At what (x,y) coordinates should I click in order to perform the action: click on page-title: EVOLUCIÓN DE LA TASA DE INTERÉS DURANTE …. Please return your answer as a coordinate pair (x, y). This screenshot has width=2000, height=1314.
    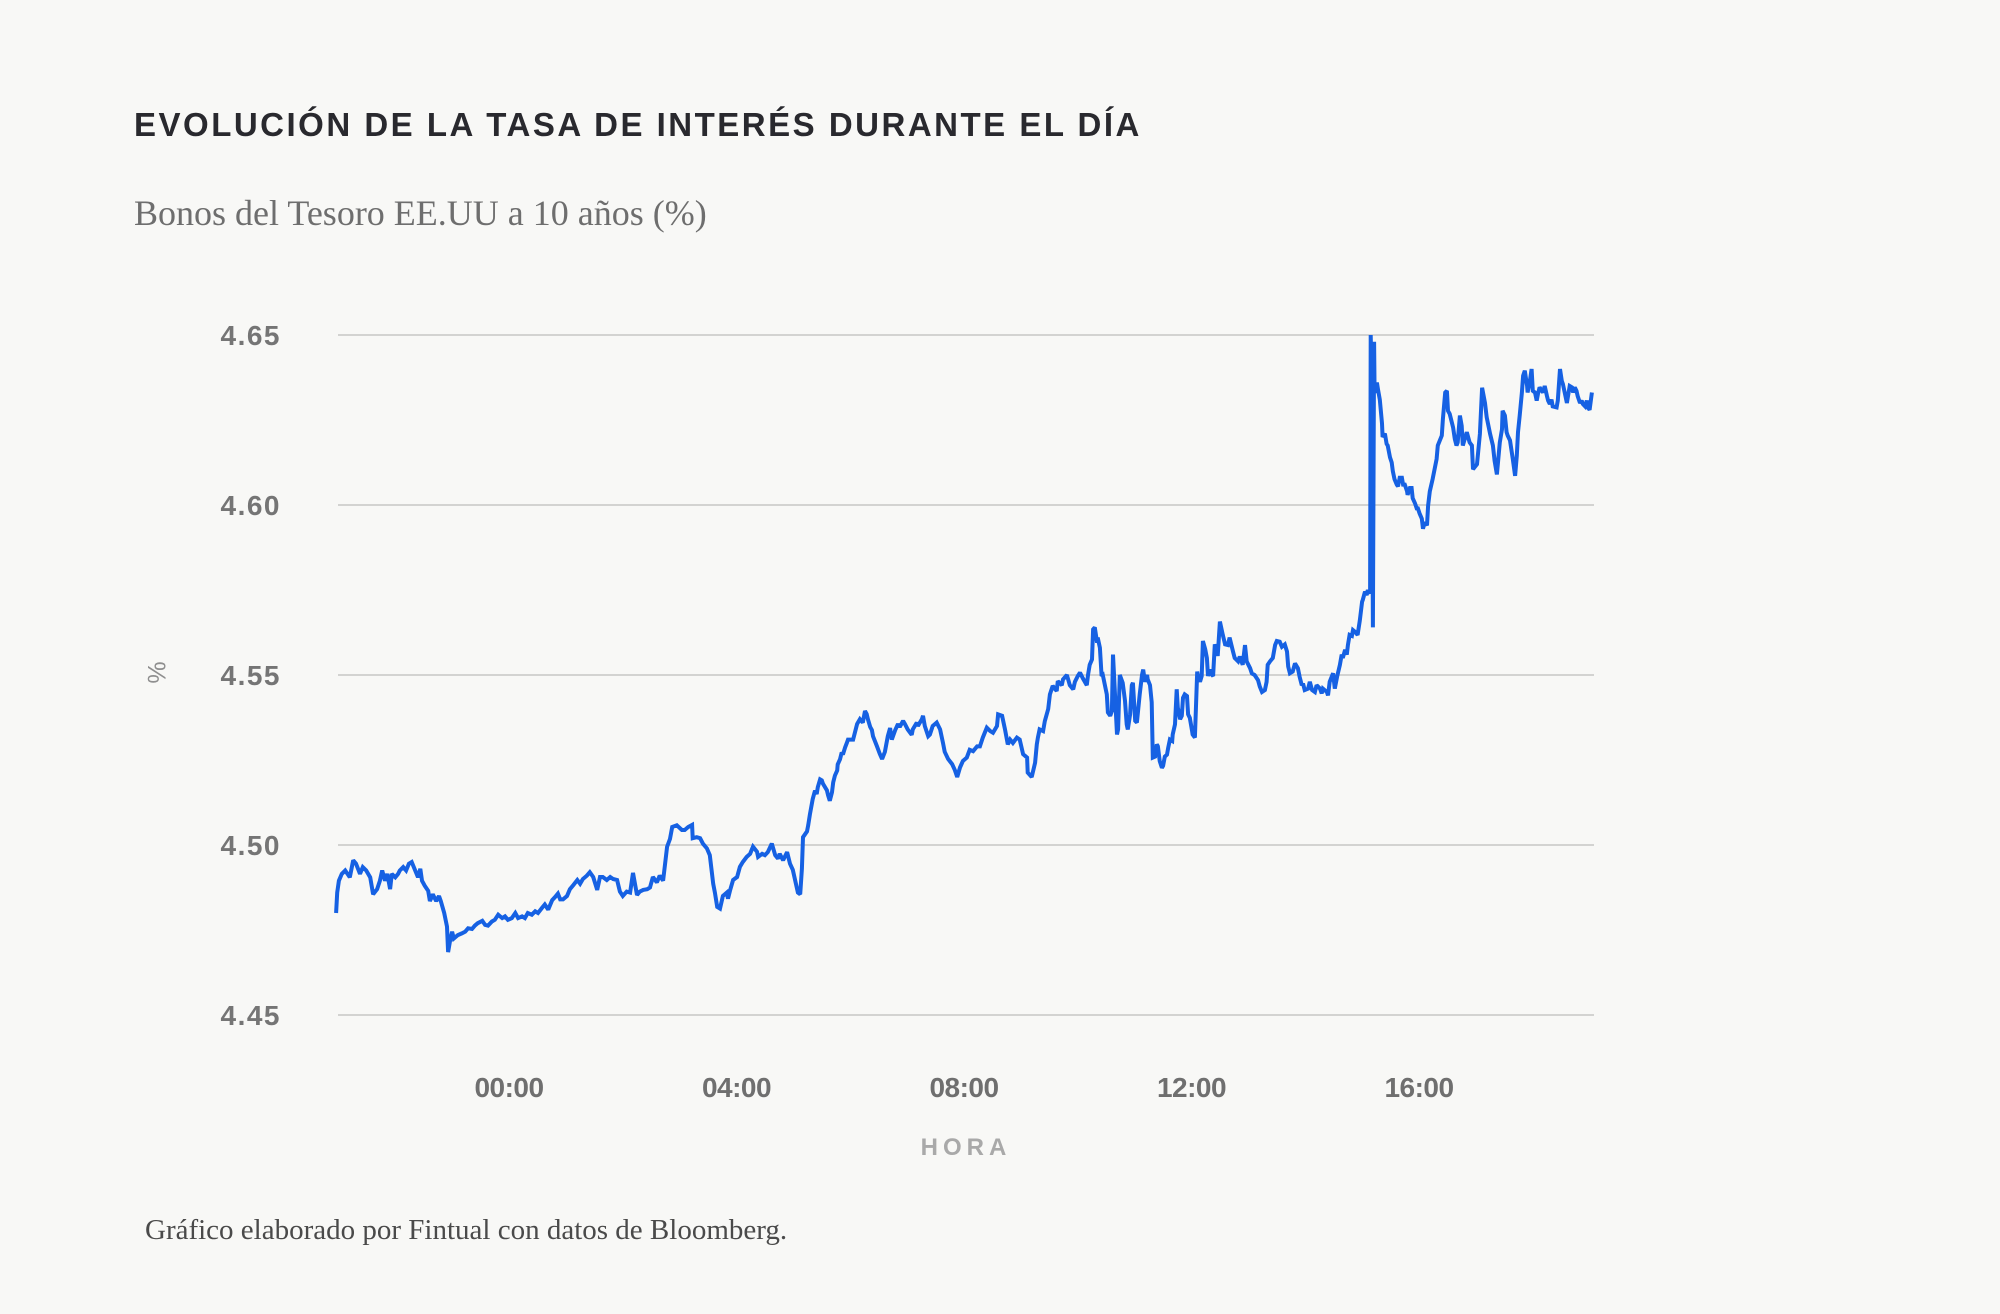
    Looking at the image, I should click on (638, 124).